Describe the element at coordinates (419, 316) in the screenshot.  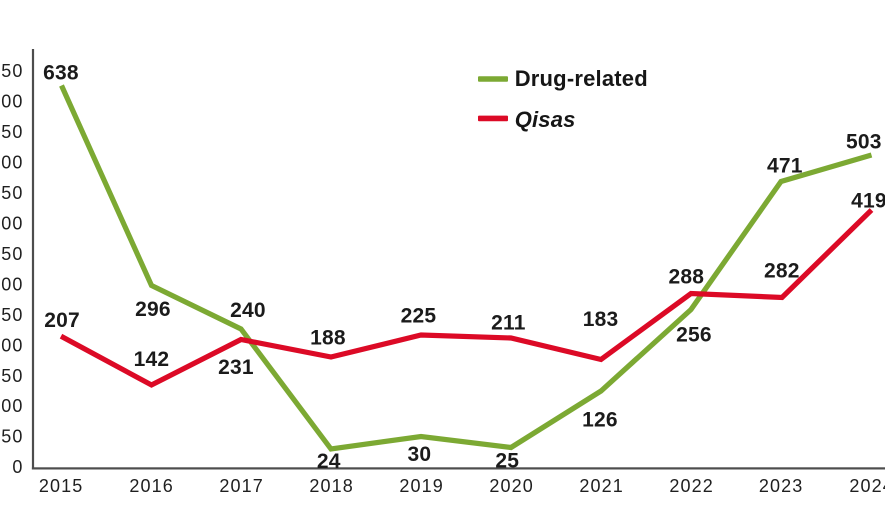
I see `svg-text: 225` at that location.